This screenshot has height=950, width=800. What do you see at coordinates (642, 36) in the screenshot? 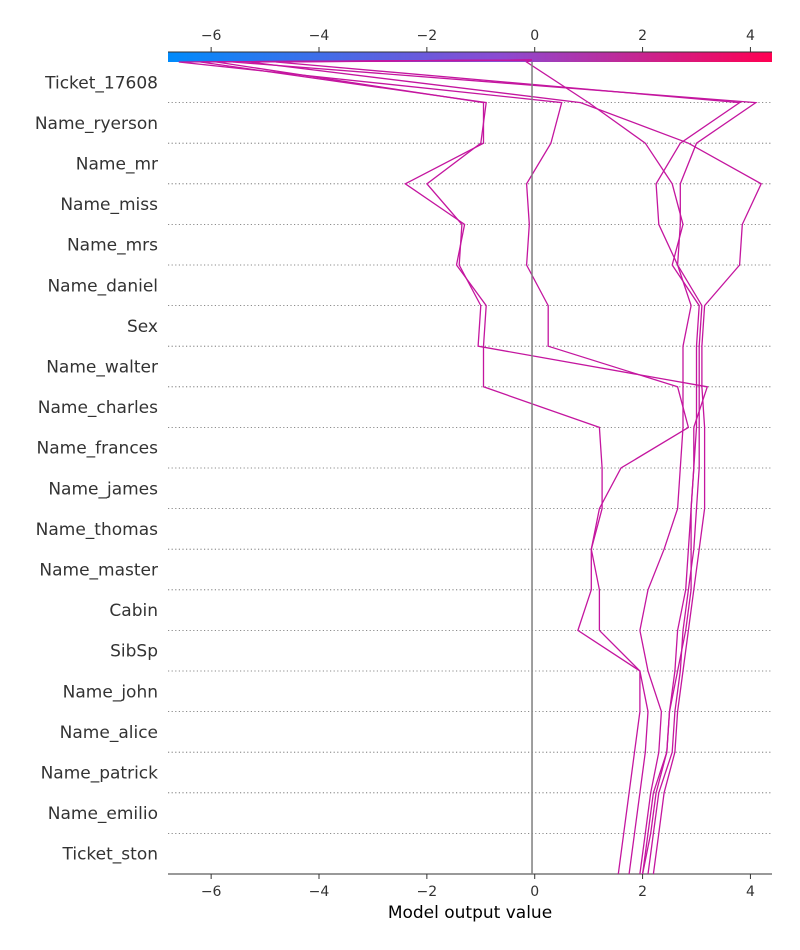
I see `top-tick-label: 2` at bounding box center [642, 36].